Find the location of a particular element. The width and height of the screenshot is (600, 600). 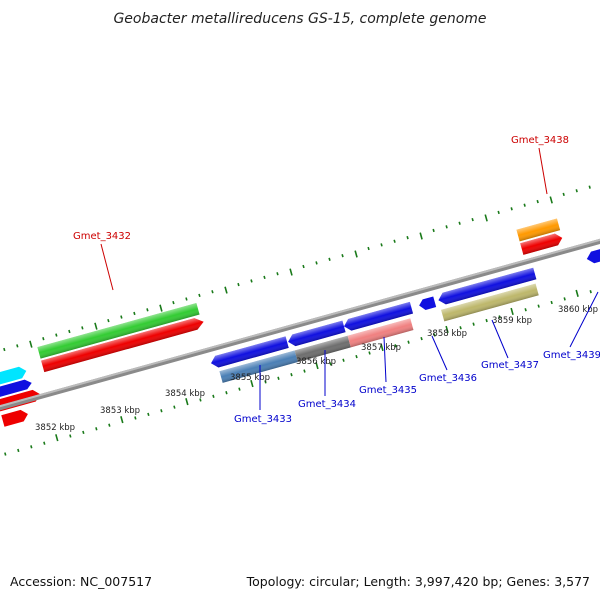

gene-label-gmet-3435: Gmet_3435 is located at coordinates (388, 390).